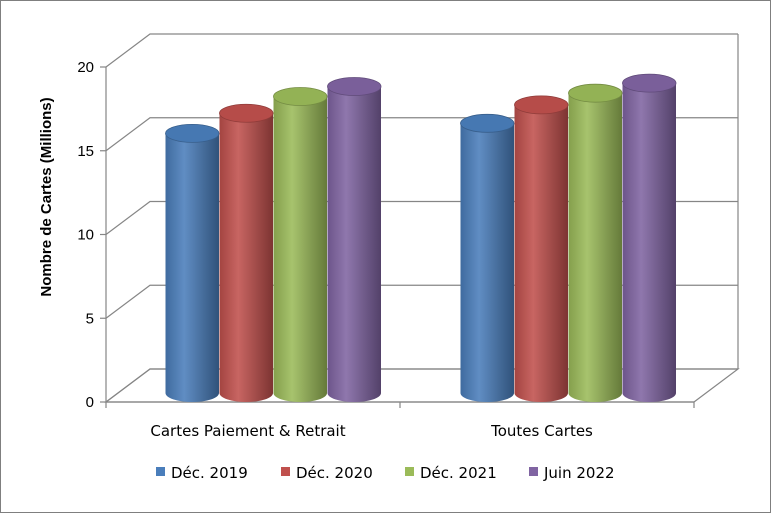 The width and height of the screenshot is (771, 513). Describe the element at coordinates (541, 431) in the screenshot. I see `x-tick-label: Toutes Cartes` at that location.